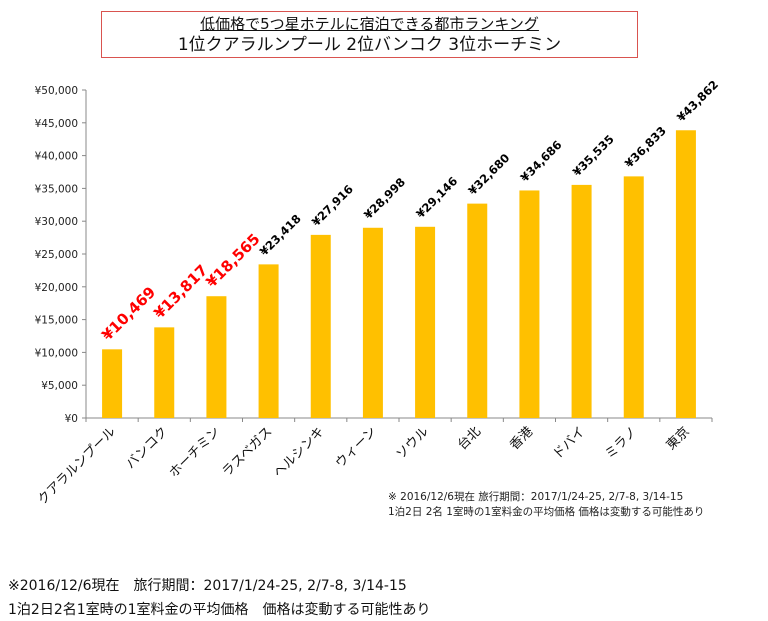 The image size is (768, 621). I want to click on data-label: ¥18,565, so click(233, 260).